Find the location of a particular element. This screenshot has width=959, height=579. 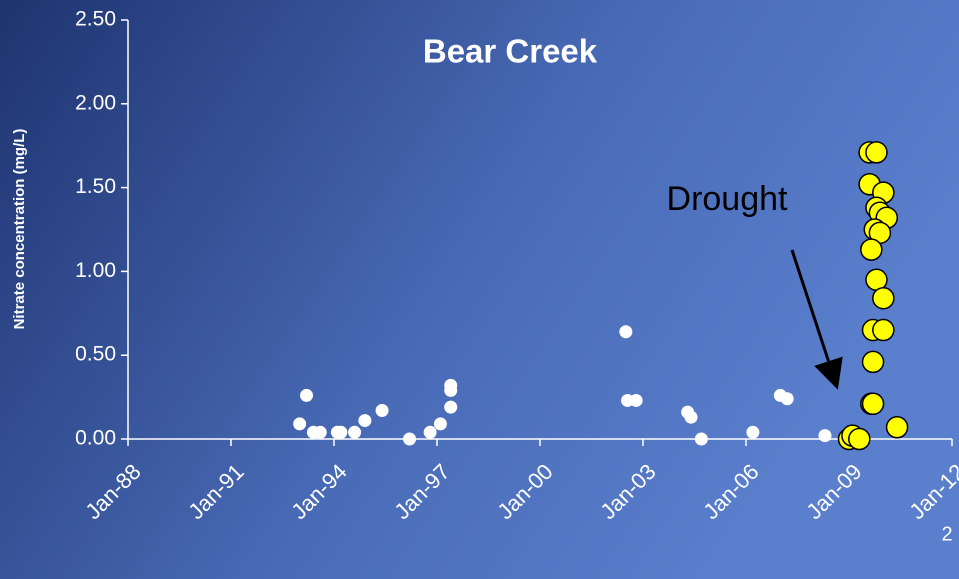

y-tick-label: 1.00 is located at coordinates (95, 270).